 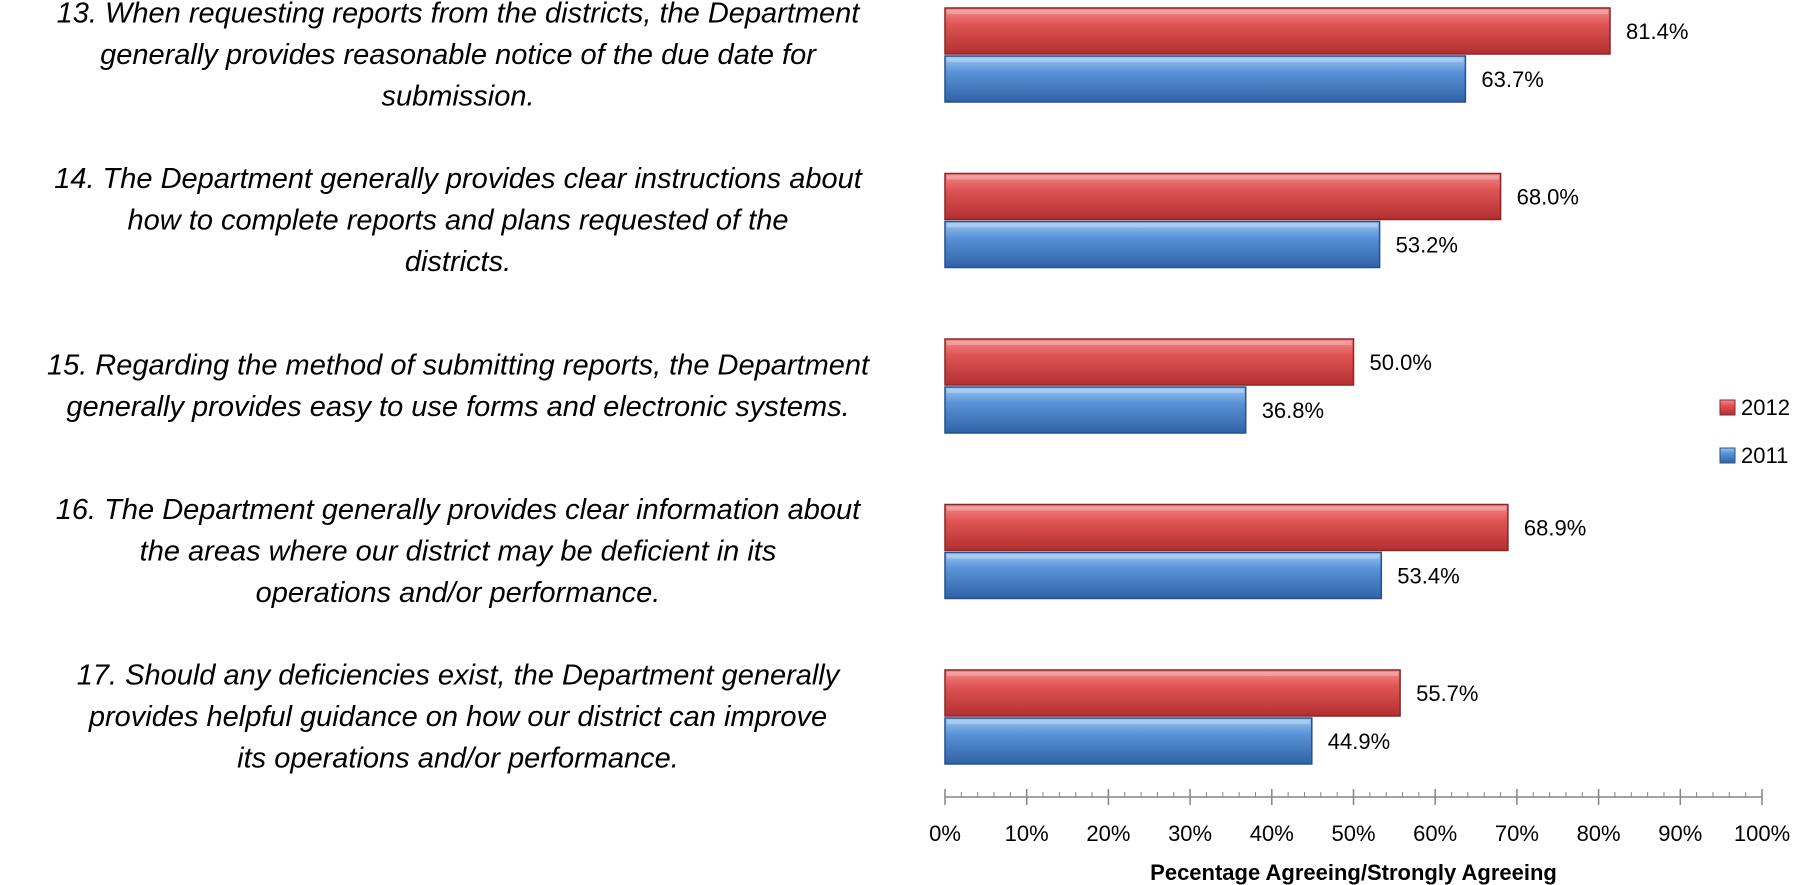 I want to click on x-tick-label: 30%, so click(x=1190, y=833).